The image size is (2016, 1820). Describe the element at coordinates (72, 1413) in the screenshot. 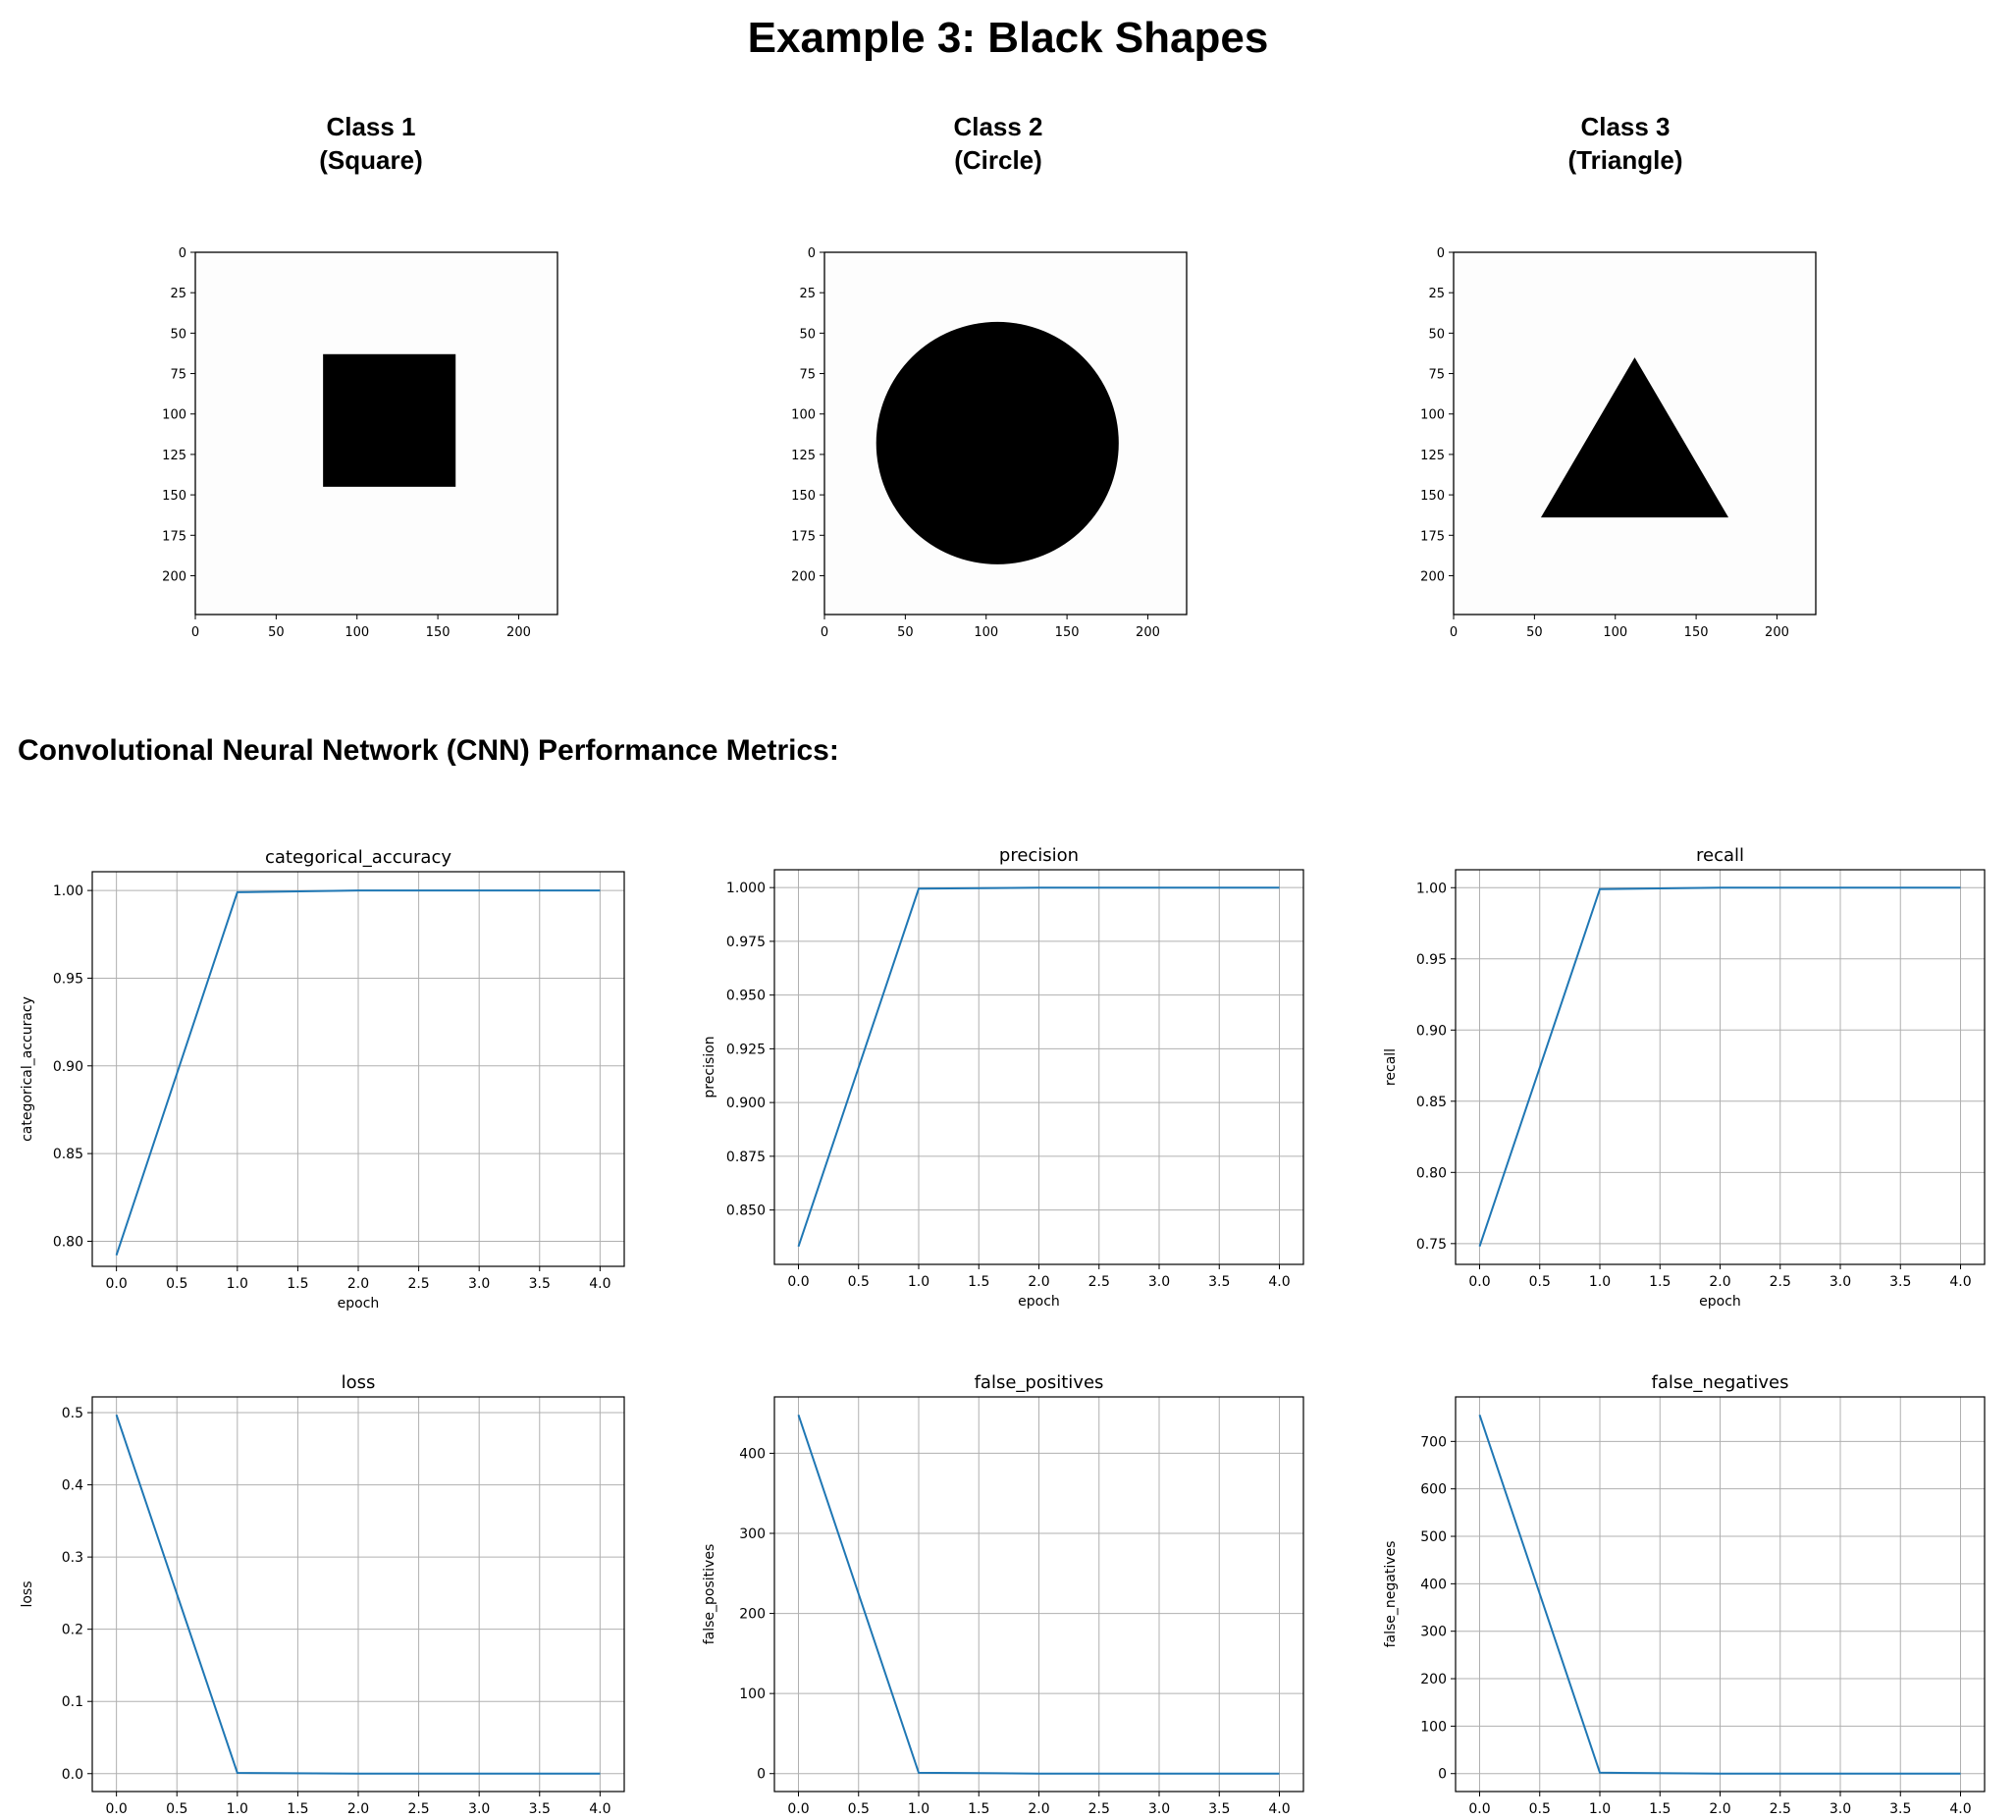

I see `y-tick-label: 0.5` at that location.